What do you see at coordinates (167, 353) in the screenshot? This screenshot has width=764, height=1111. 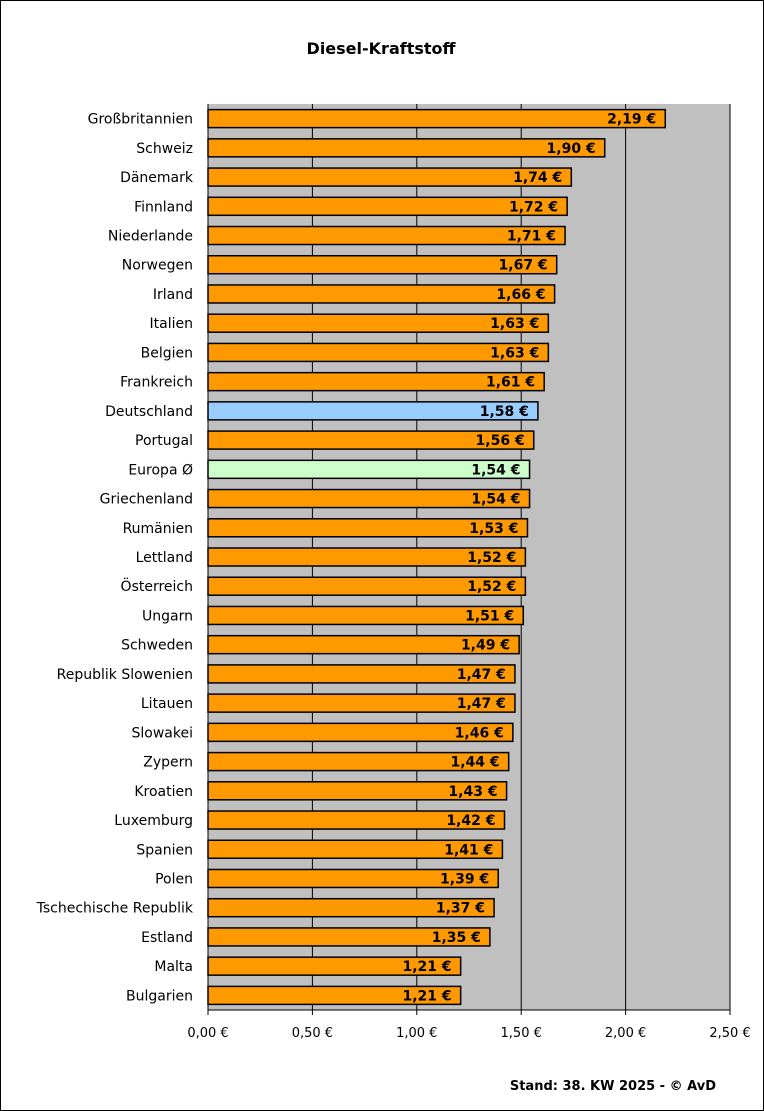 I see `category-label: Belgien` at bounding box center [167, 353].